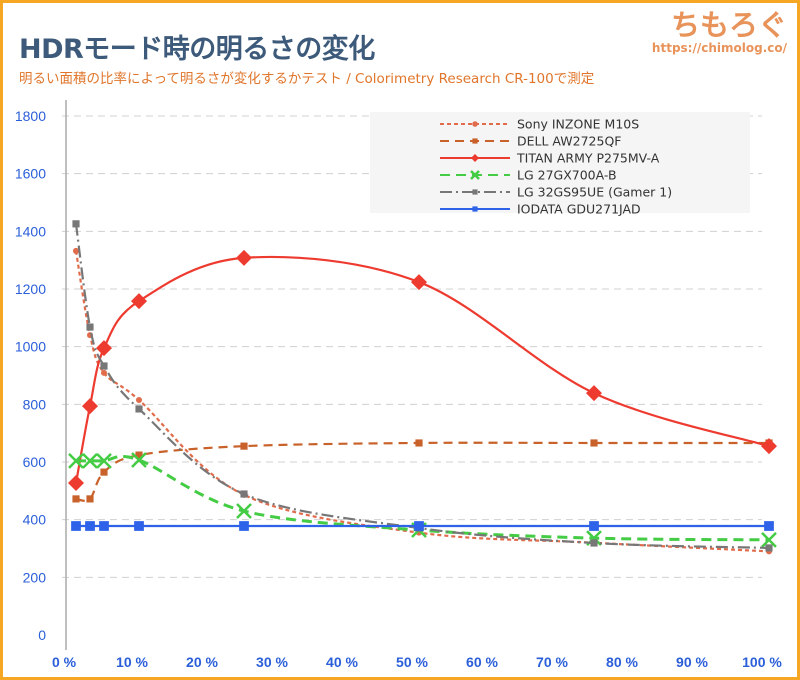 The width and height of the screenshot is (800, 680). What do you see at coordinates (35, 462) in the screenshot?
I see `y-tick-label: 600` at bounding box center [35, 462].